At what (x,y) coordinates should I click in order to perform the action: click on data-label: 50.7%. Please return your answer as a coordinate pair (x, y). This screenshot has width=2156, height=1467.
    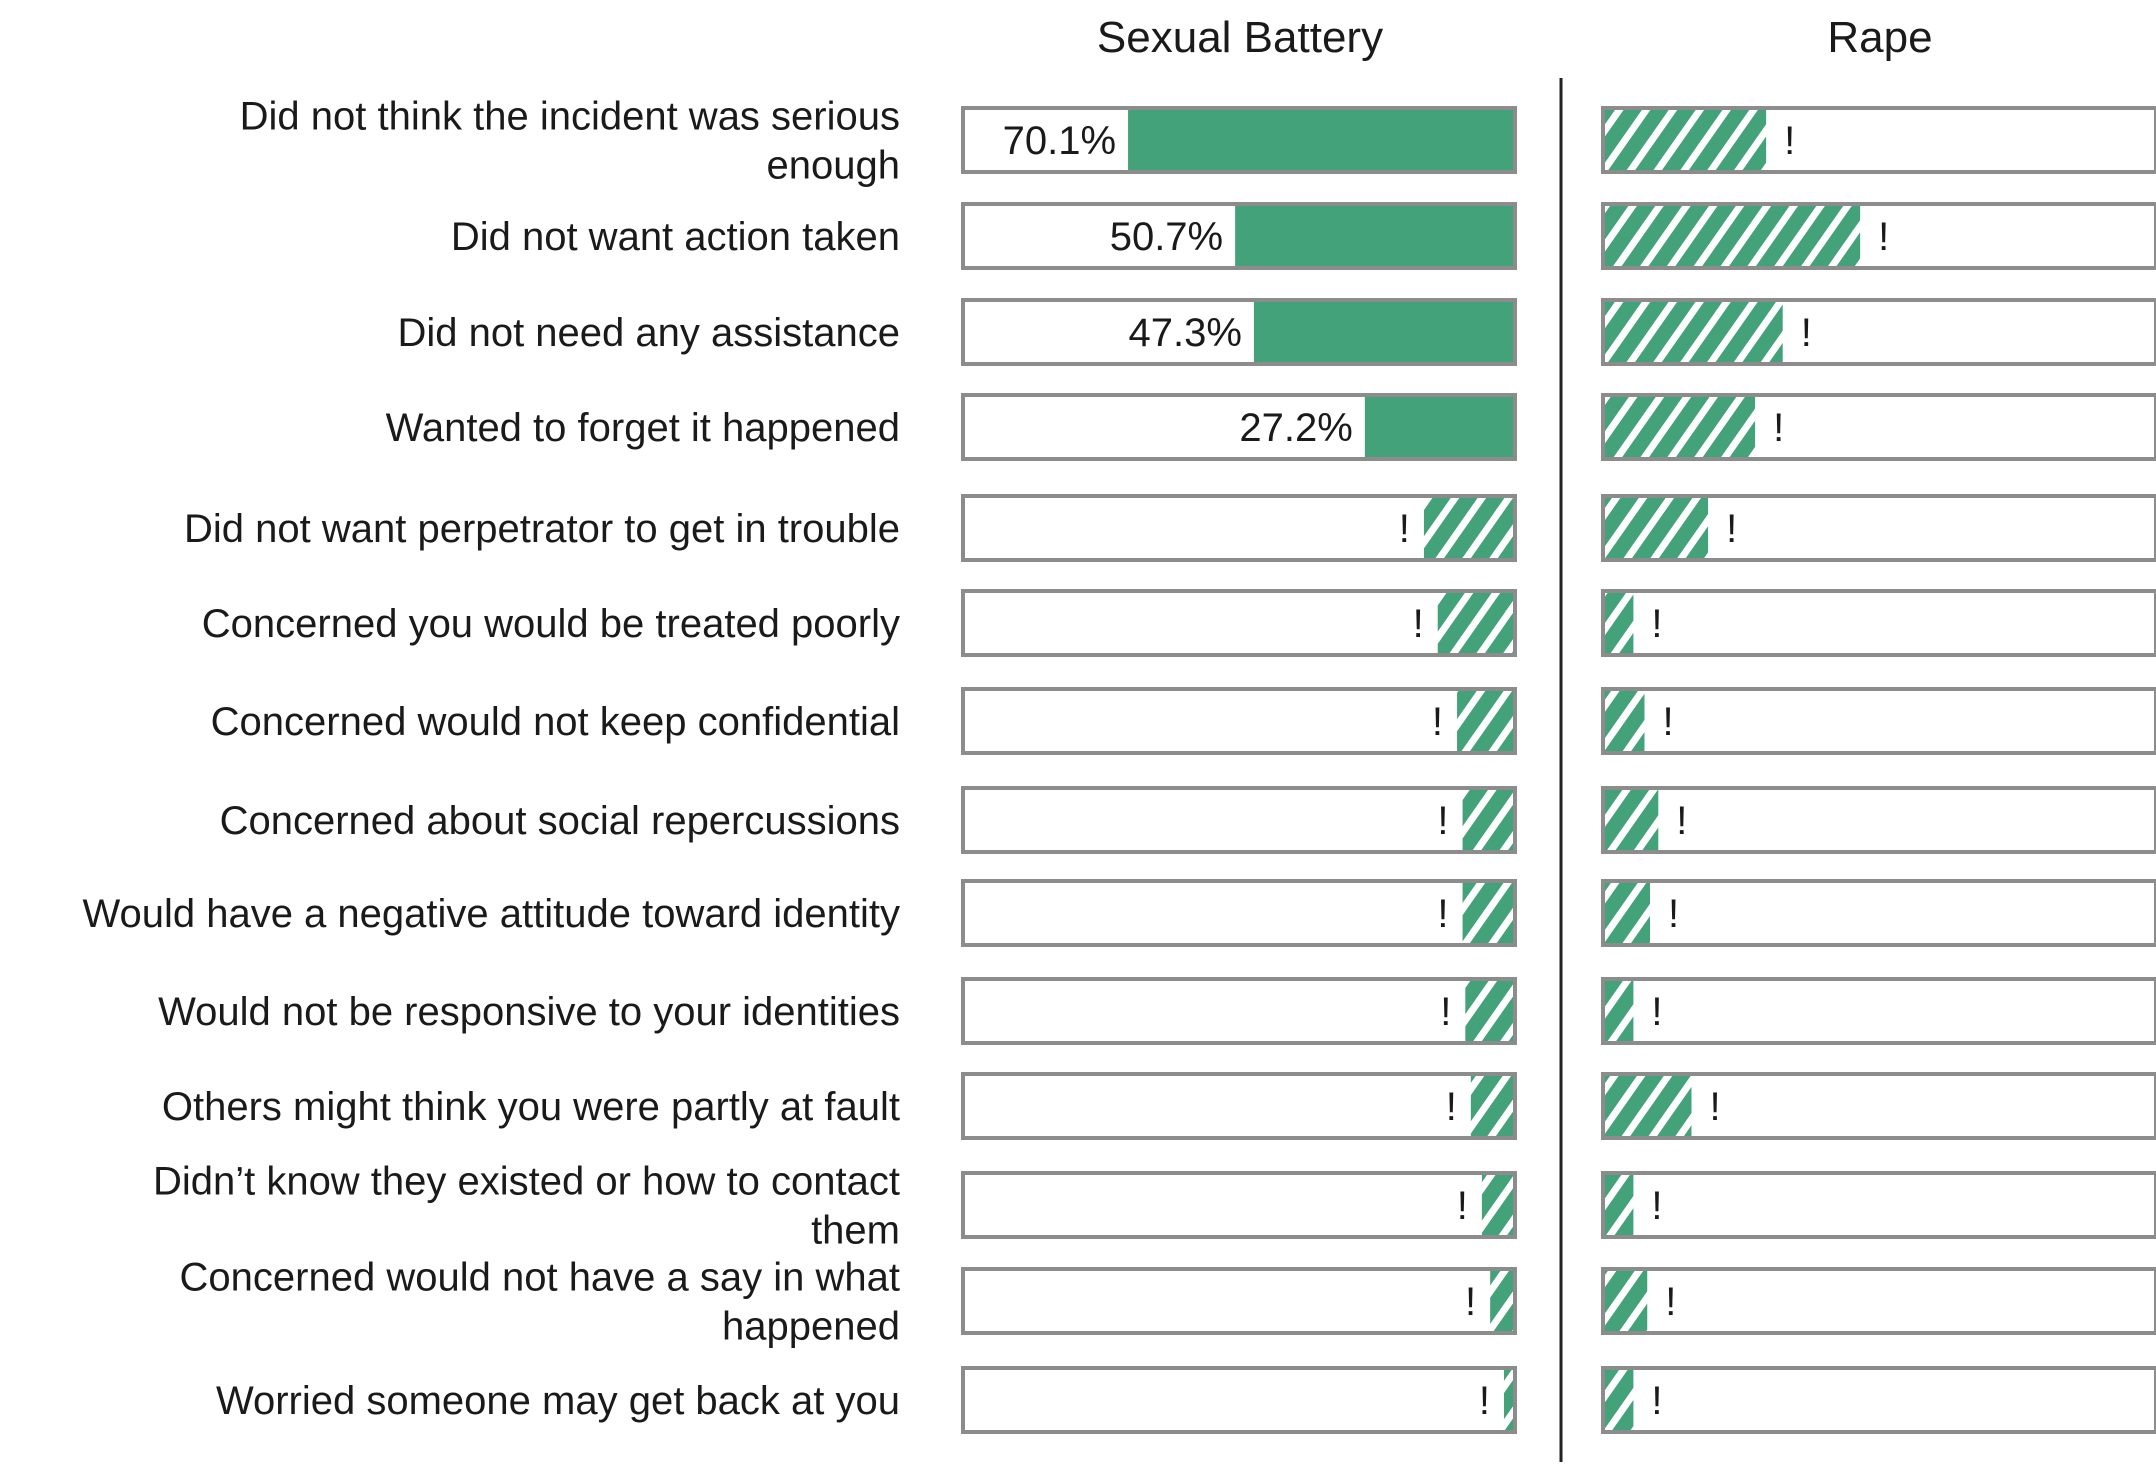
    Looking at the image, I should click on (1166, 237).